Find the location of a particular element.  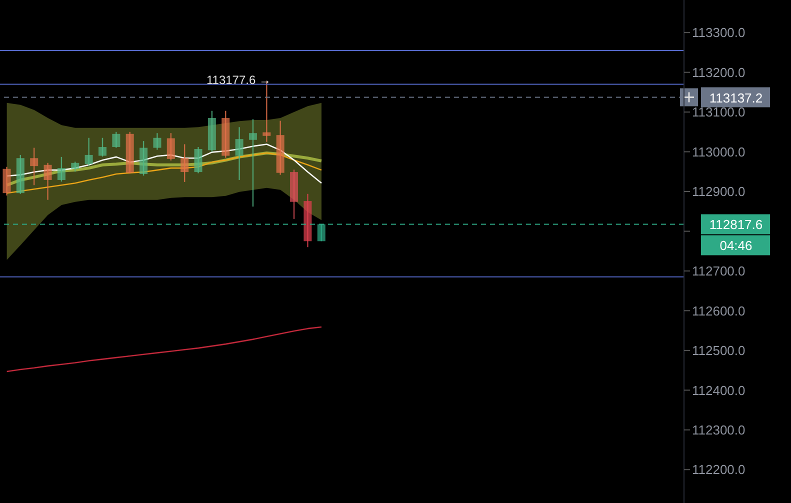

ref-line-label: 112817.6 is located at coordinates (736, 224).